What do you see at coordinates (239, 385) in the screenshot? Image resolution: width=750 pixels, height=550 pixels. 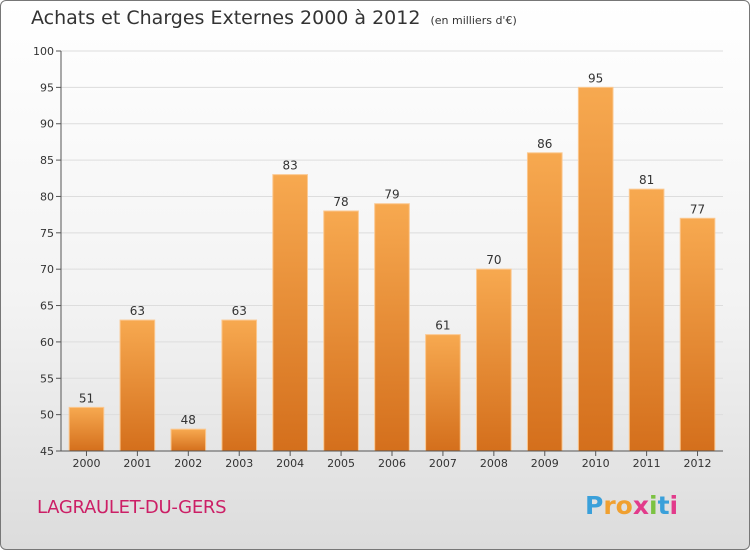 I see `bar-2003` at bounding box center [239, 385].